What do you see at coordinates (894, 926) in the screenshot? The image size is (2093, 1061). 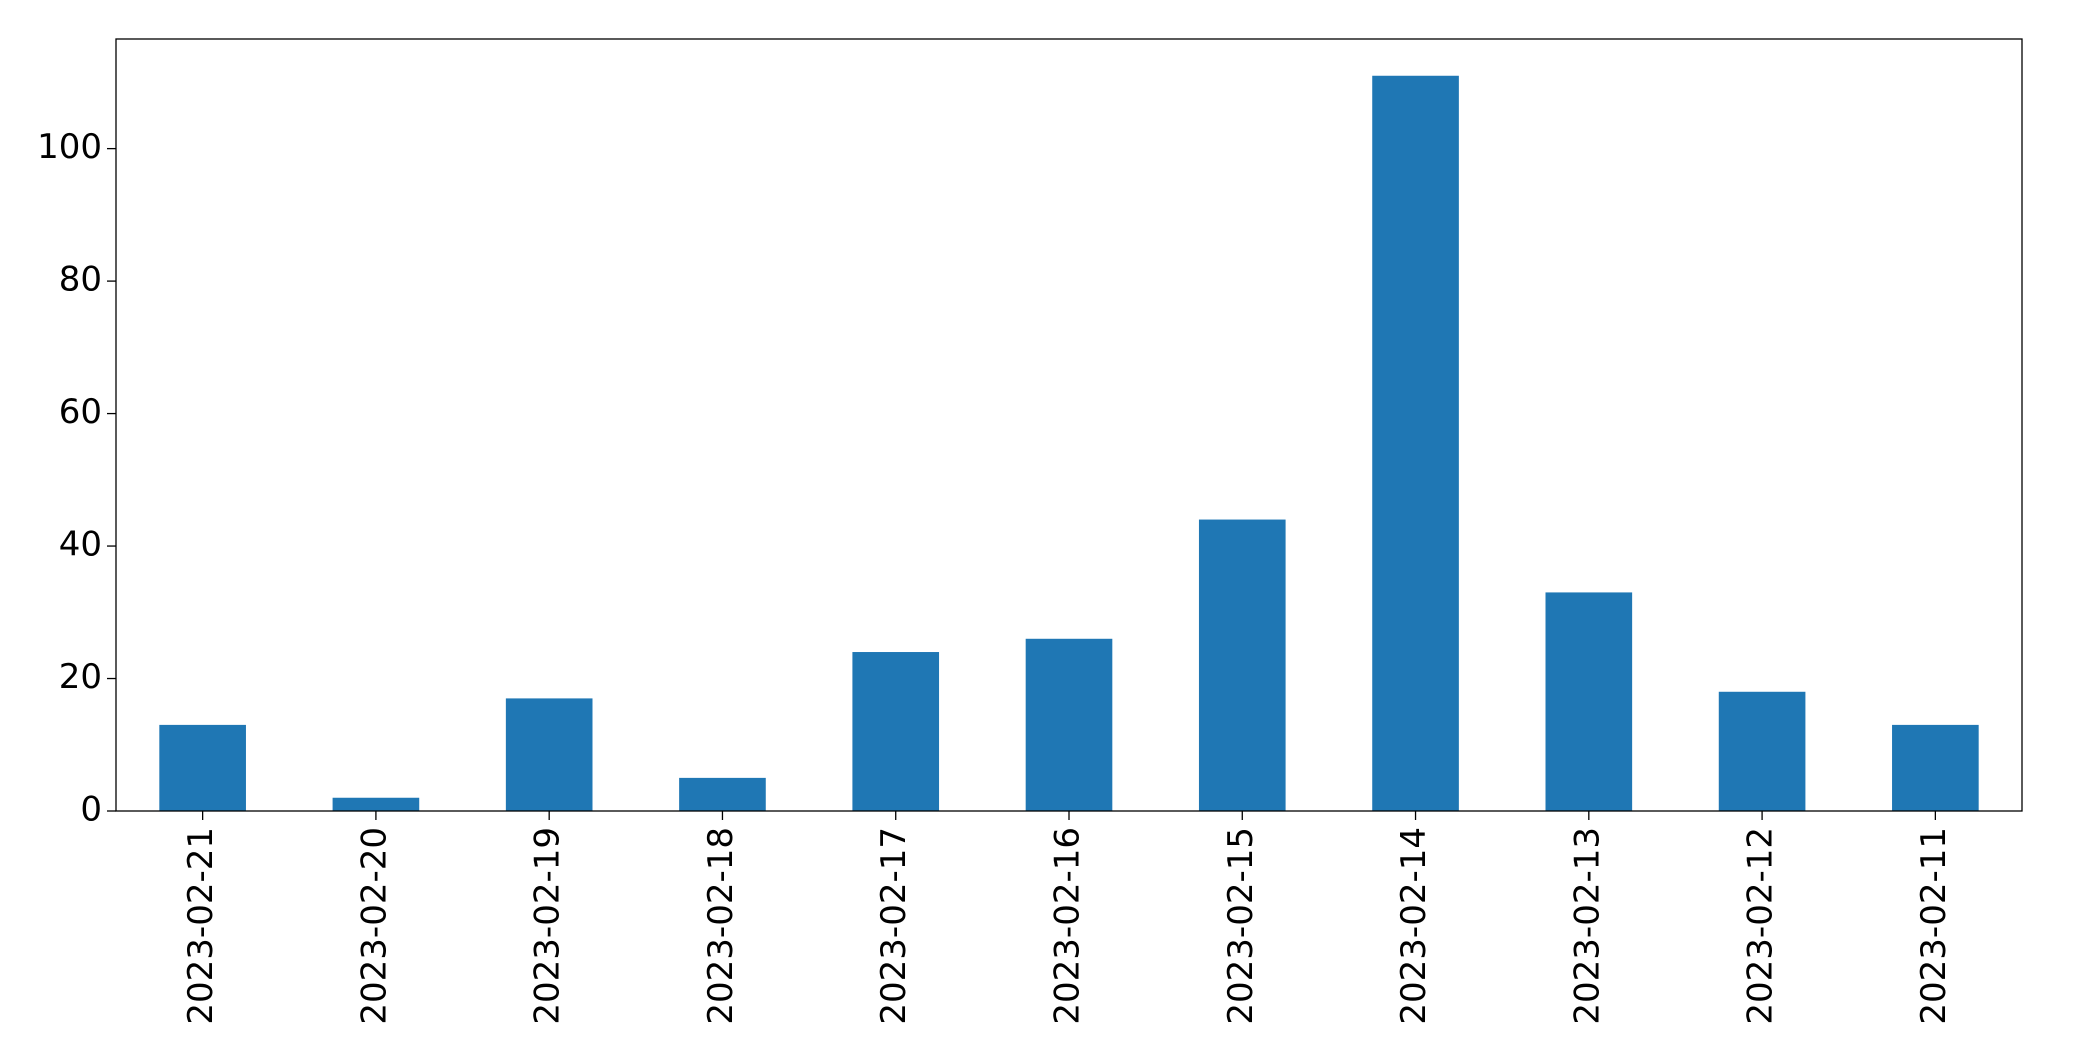 I see `x-tick-label: 2023-02-17` at bounding box center [894, 926].